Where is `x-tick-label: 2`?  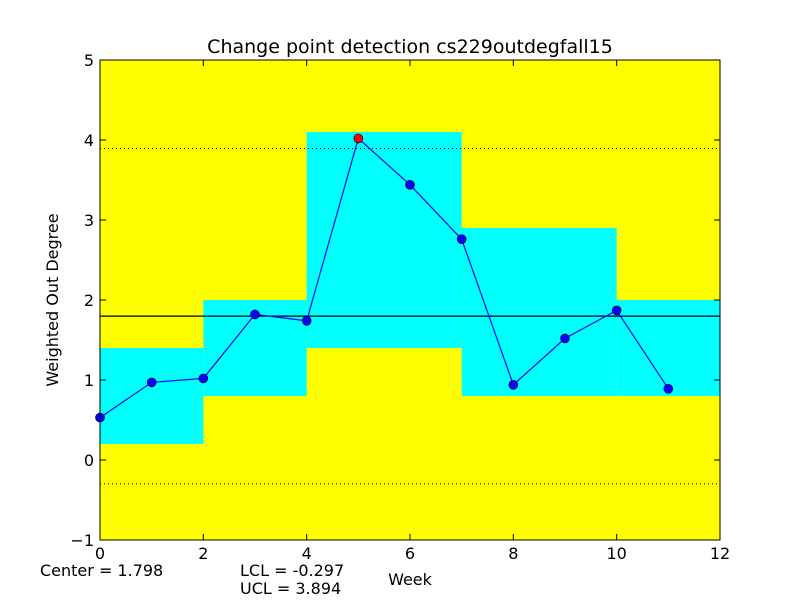 x-tick-label: 2 is located at coordinates (203, 553).